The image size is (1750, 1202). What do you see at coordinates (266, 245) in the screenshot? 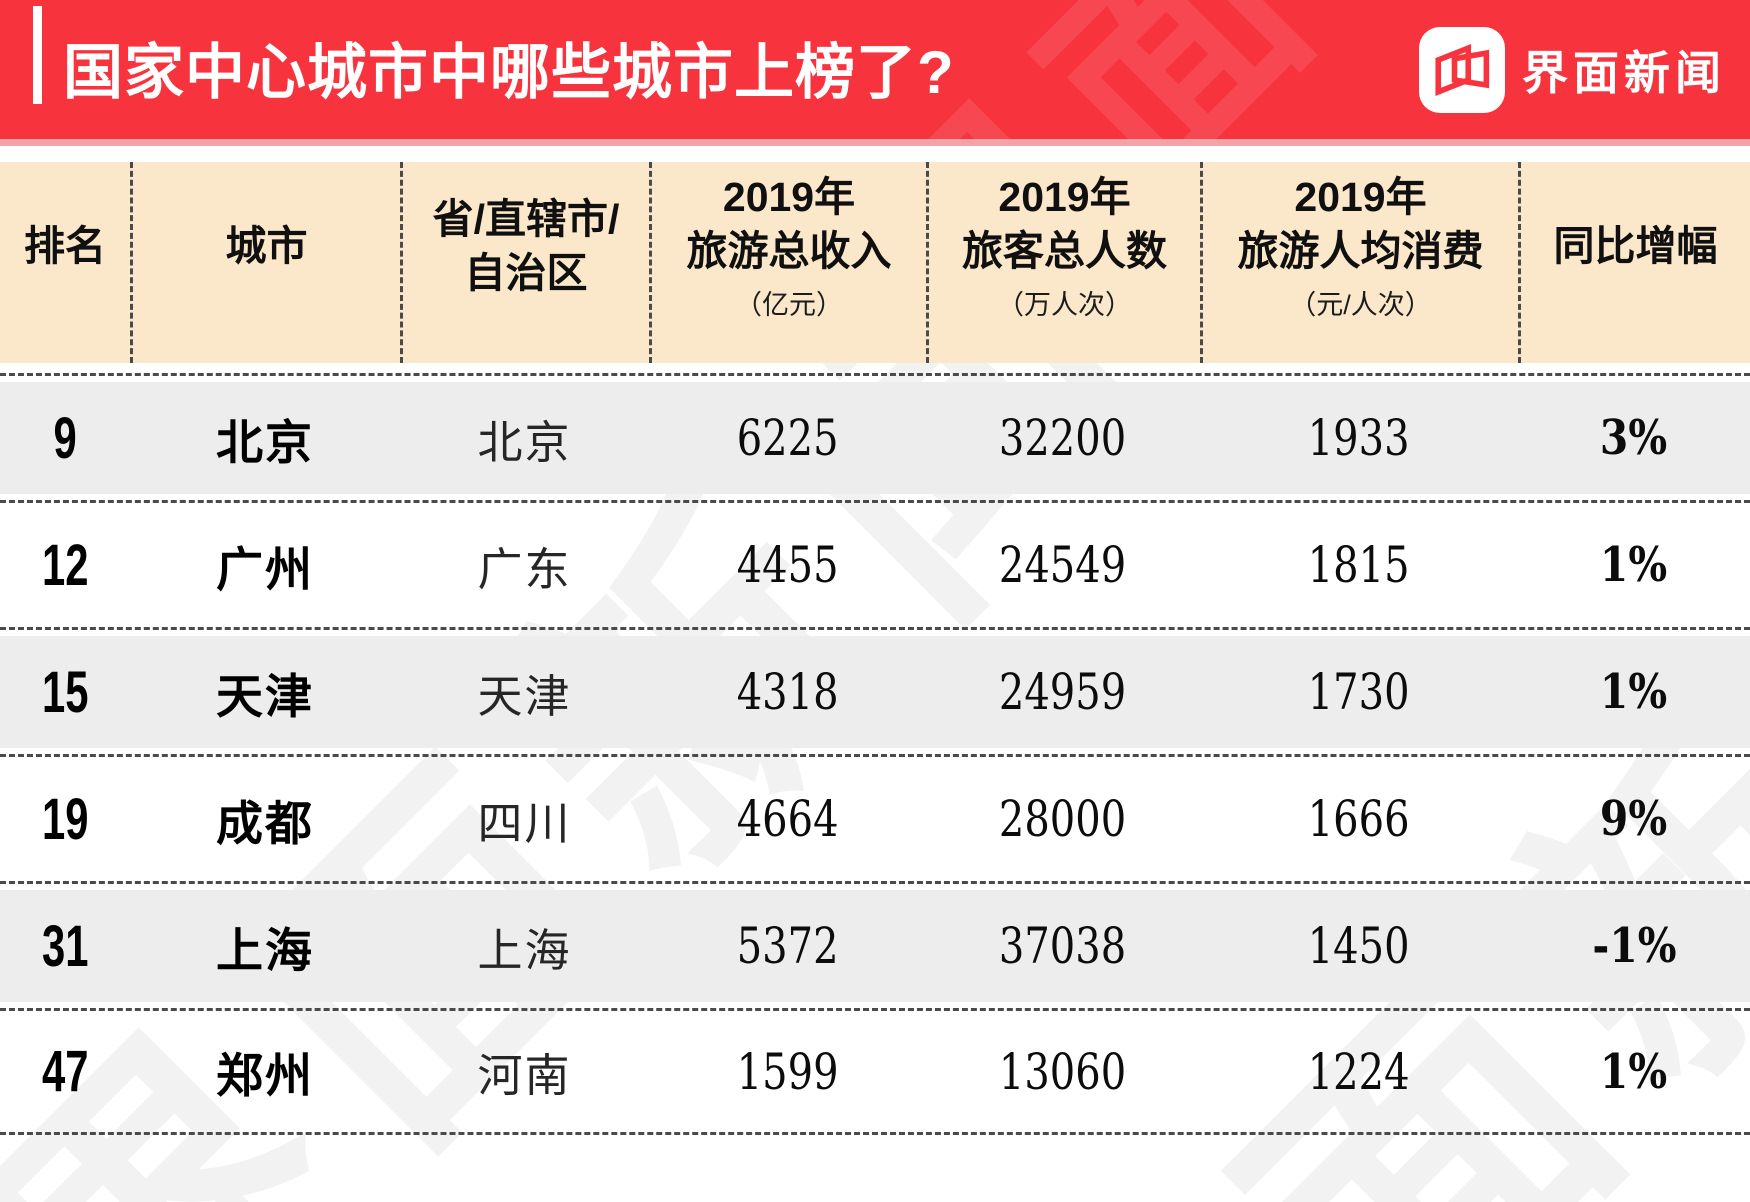
I see `column-label: 城市` at bounding box center [266, 245].